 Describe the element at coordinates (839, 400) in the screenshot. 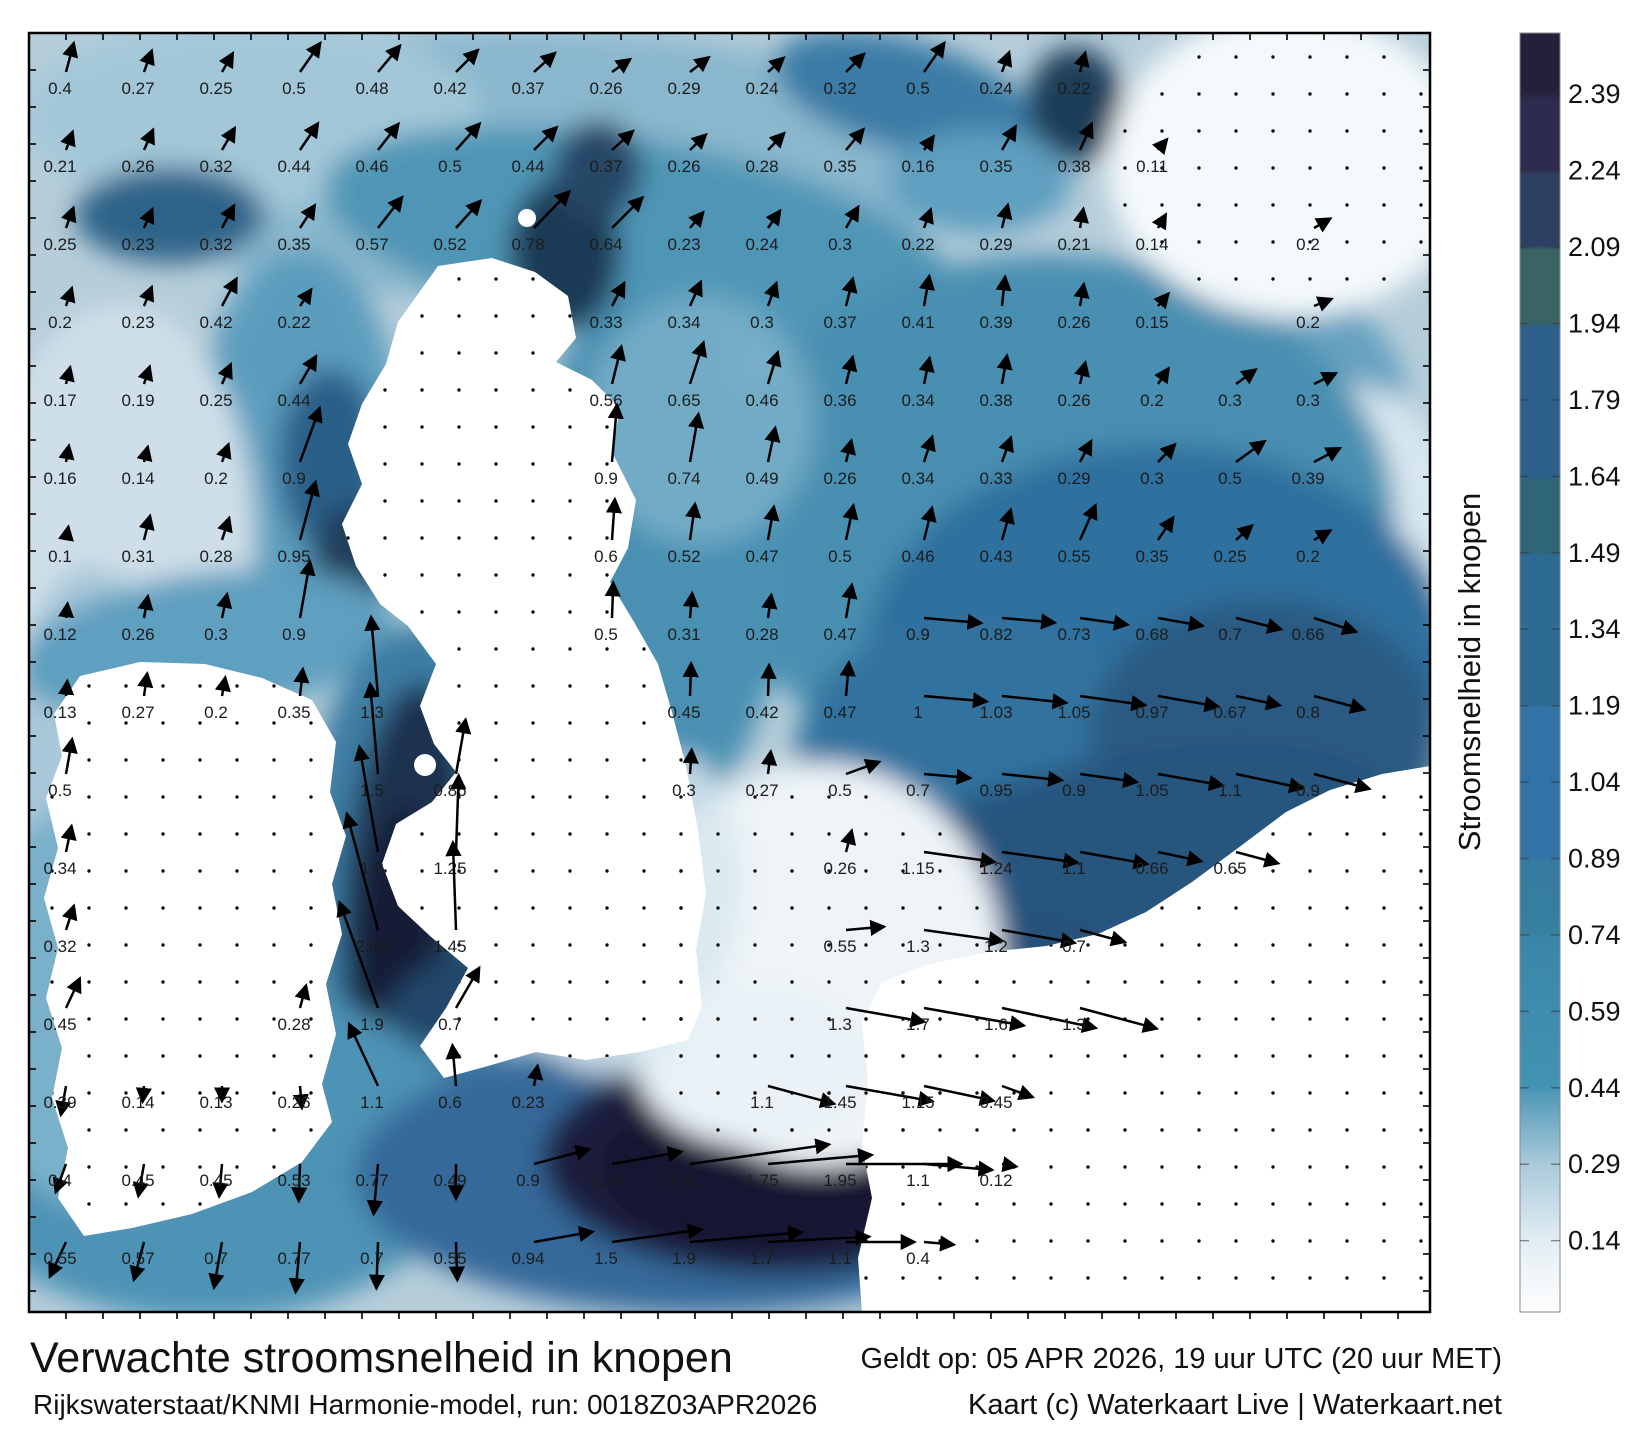

I see `current-value-label: 0.36` at that location.